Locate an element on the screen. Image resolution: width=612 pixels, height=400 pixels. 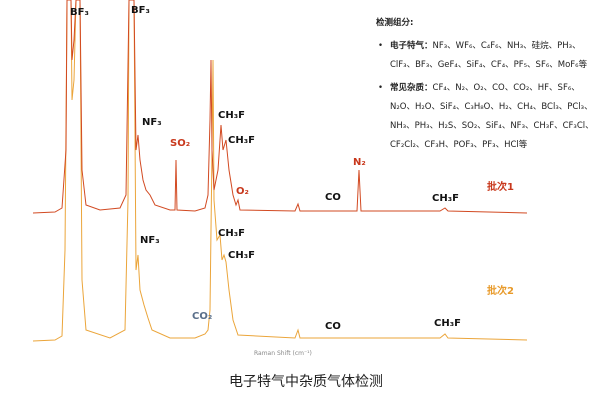
peak-label: CO₂ is located at coordinates (202, 316).